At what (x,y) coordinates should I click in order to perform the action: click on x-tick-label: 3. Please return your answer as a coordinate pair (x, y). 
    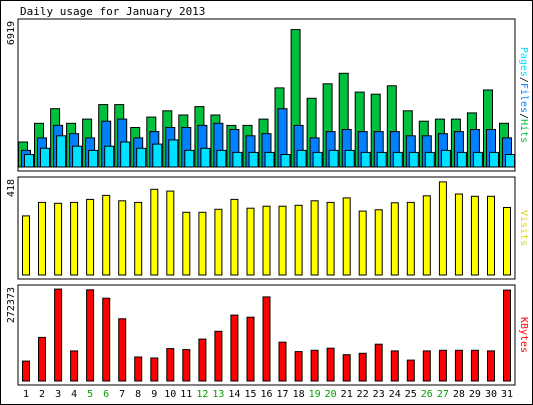
    Looking at the image, I should click on (58, 394).